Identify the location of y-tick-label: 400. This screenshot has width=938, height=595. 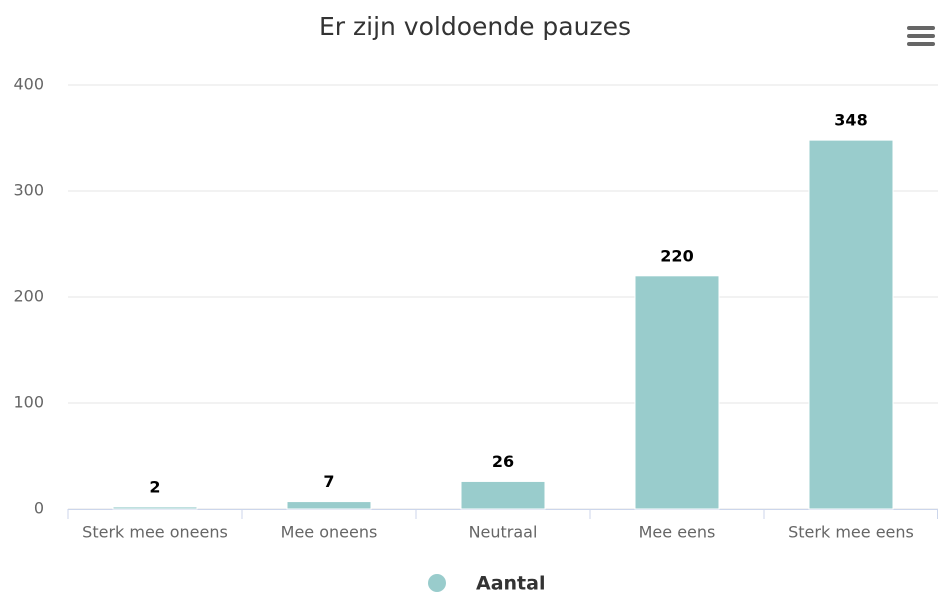
(28, 84).